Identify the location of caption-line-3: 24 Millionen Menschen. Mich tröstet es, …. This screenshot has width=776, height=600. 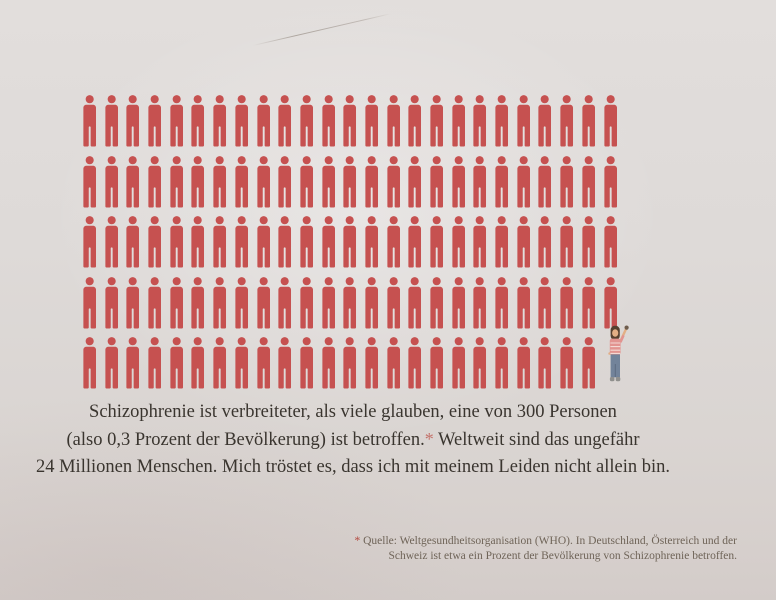
(352, 467).